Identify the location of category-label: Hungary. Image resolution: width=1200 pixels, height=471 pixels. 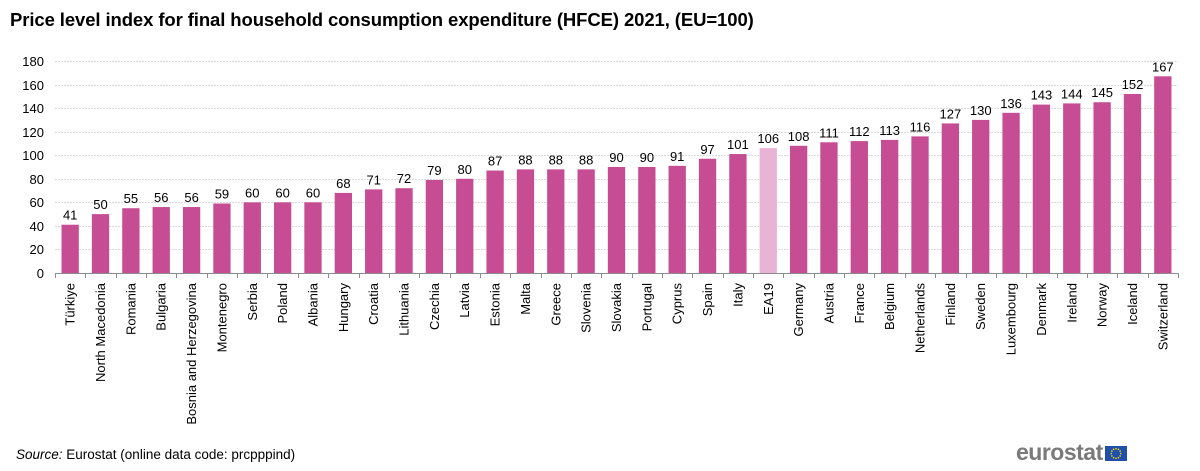
(343, 308).